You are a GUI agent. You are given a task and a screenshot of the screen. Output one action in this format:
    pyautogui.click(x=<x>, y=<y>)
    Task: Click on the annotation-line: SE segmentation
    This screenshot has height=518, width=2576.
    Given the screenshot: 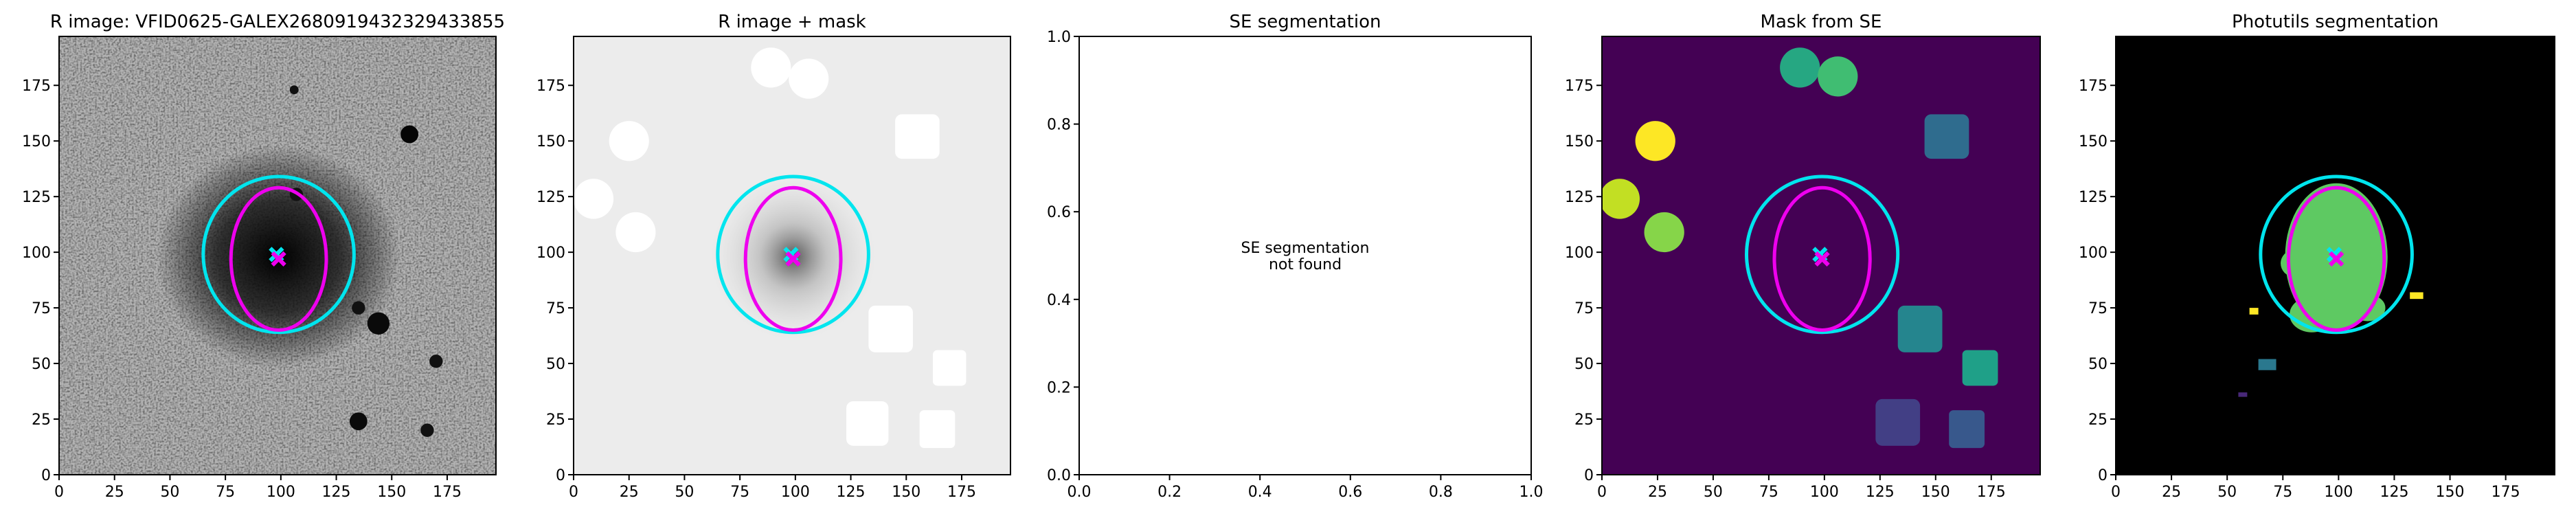 What is the action you would take?
    pyautogui.click(x=1305, y=248)
    